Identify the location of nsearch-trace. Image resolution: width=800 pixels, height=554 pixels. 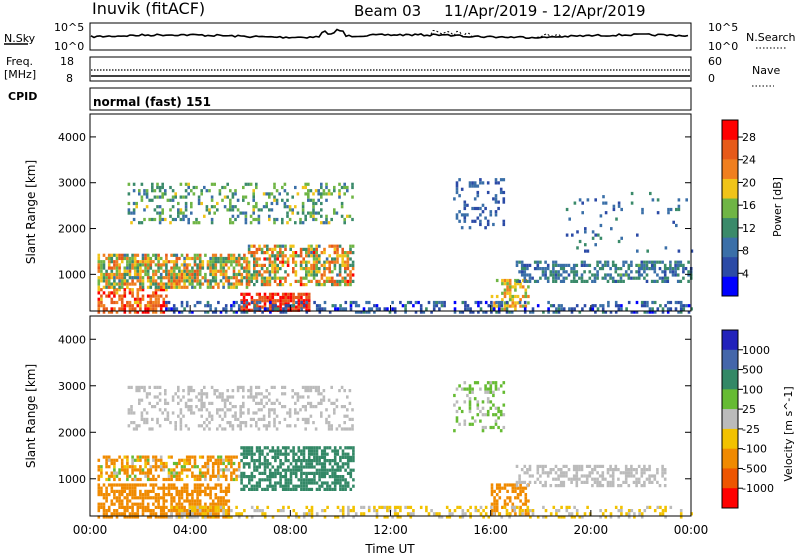
(389, 33).